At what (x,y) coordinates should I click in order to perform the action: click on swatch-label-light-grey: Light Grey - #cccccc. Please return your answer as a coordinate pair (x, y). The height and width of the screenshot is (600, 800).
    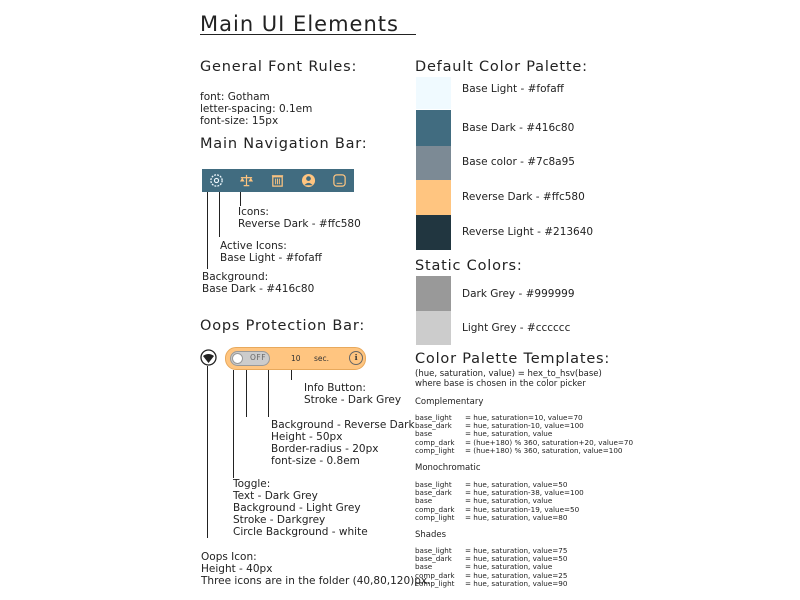
    Looking at the image, I should click on (516, 328).